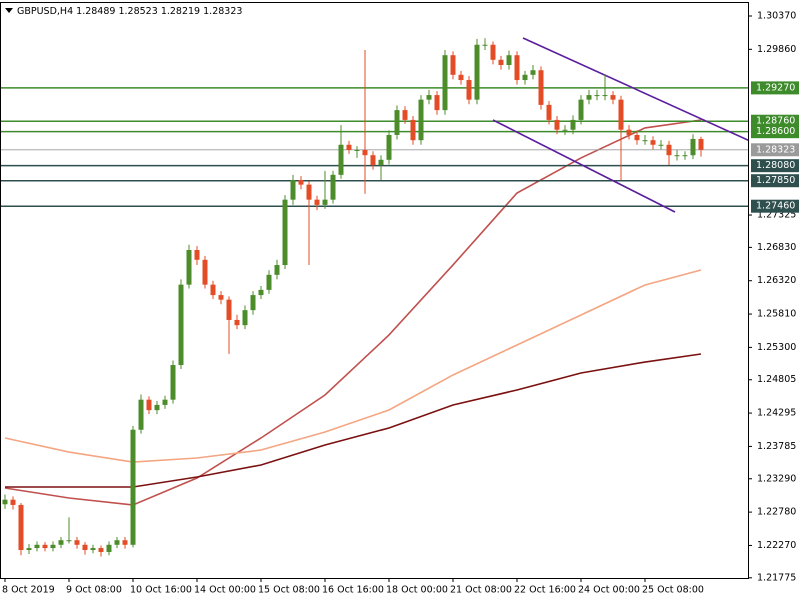  Describe the element at coordinates (776, 247) in the screenshot. I see `y-tick-label: 1.26830` at that location.